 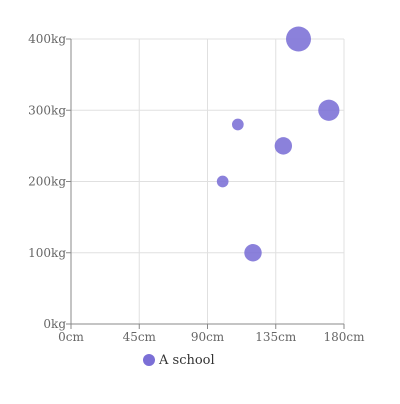 I want to click on y-tick-label: 0kg, so click(x=54, y=324).